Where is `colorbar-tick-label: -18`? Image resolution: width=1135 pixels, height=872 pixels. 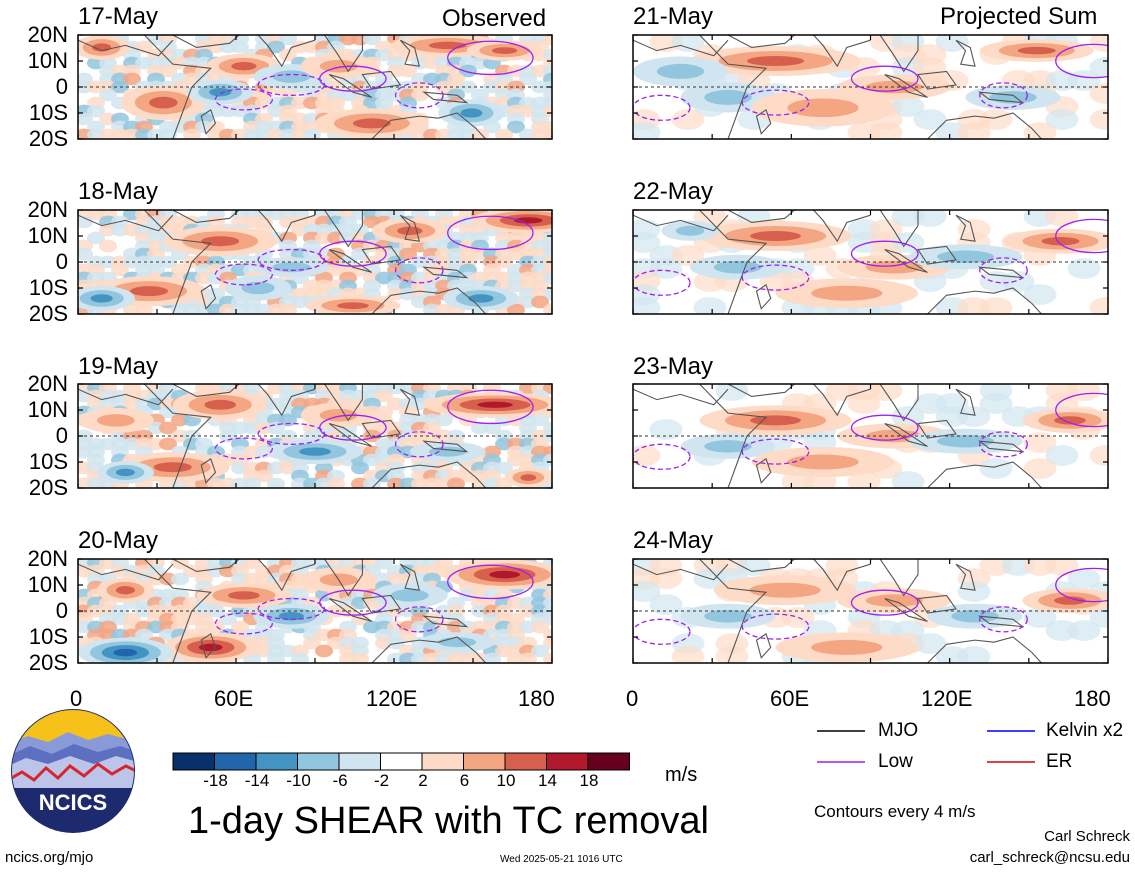 colorbar-tick-label: -18 is located at coordinates (215, 780).